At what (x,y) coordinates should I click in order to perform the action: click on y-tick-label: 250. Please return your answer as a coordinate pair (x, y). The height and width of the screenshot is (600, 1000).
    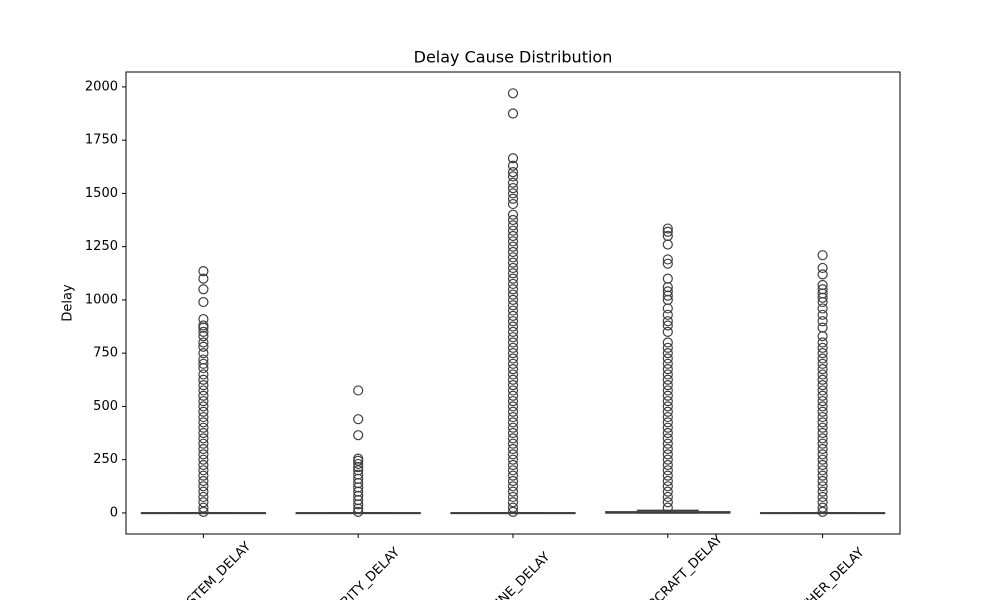
    Looking at the image, I should click on (105, 459).